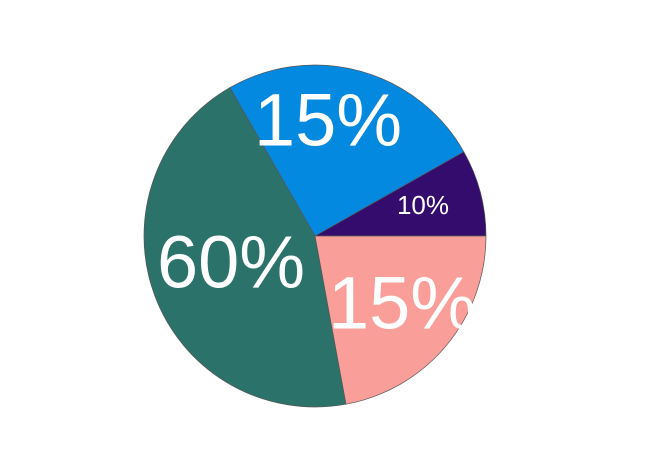 This screenshot has height=452, width=651. I want to click on slice-label-4: 15%, so click(402, 303).